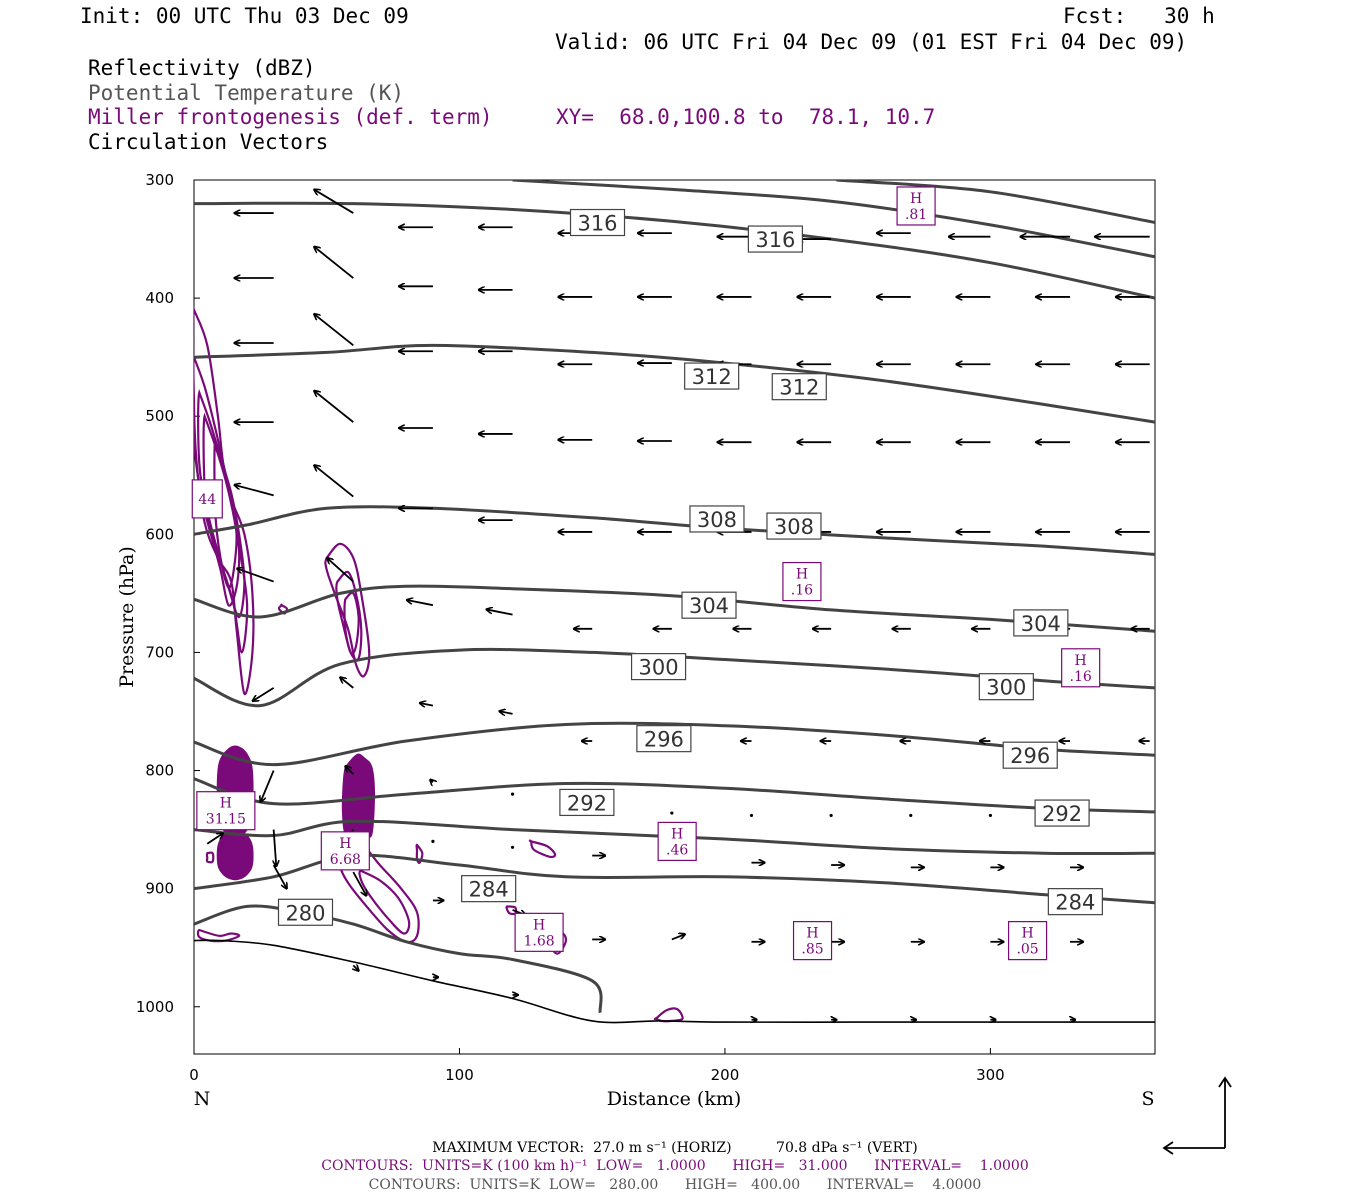 This screenshot has width=1350, height=1200. I want to click on y-tick-label: 600, so click(159, 534).